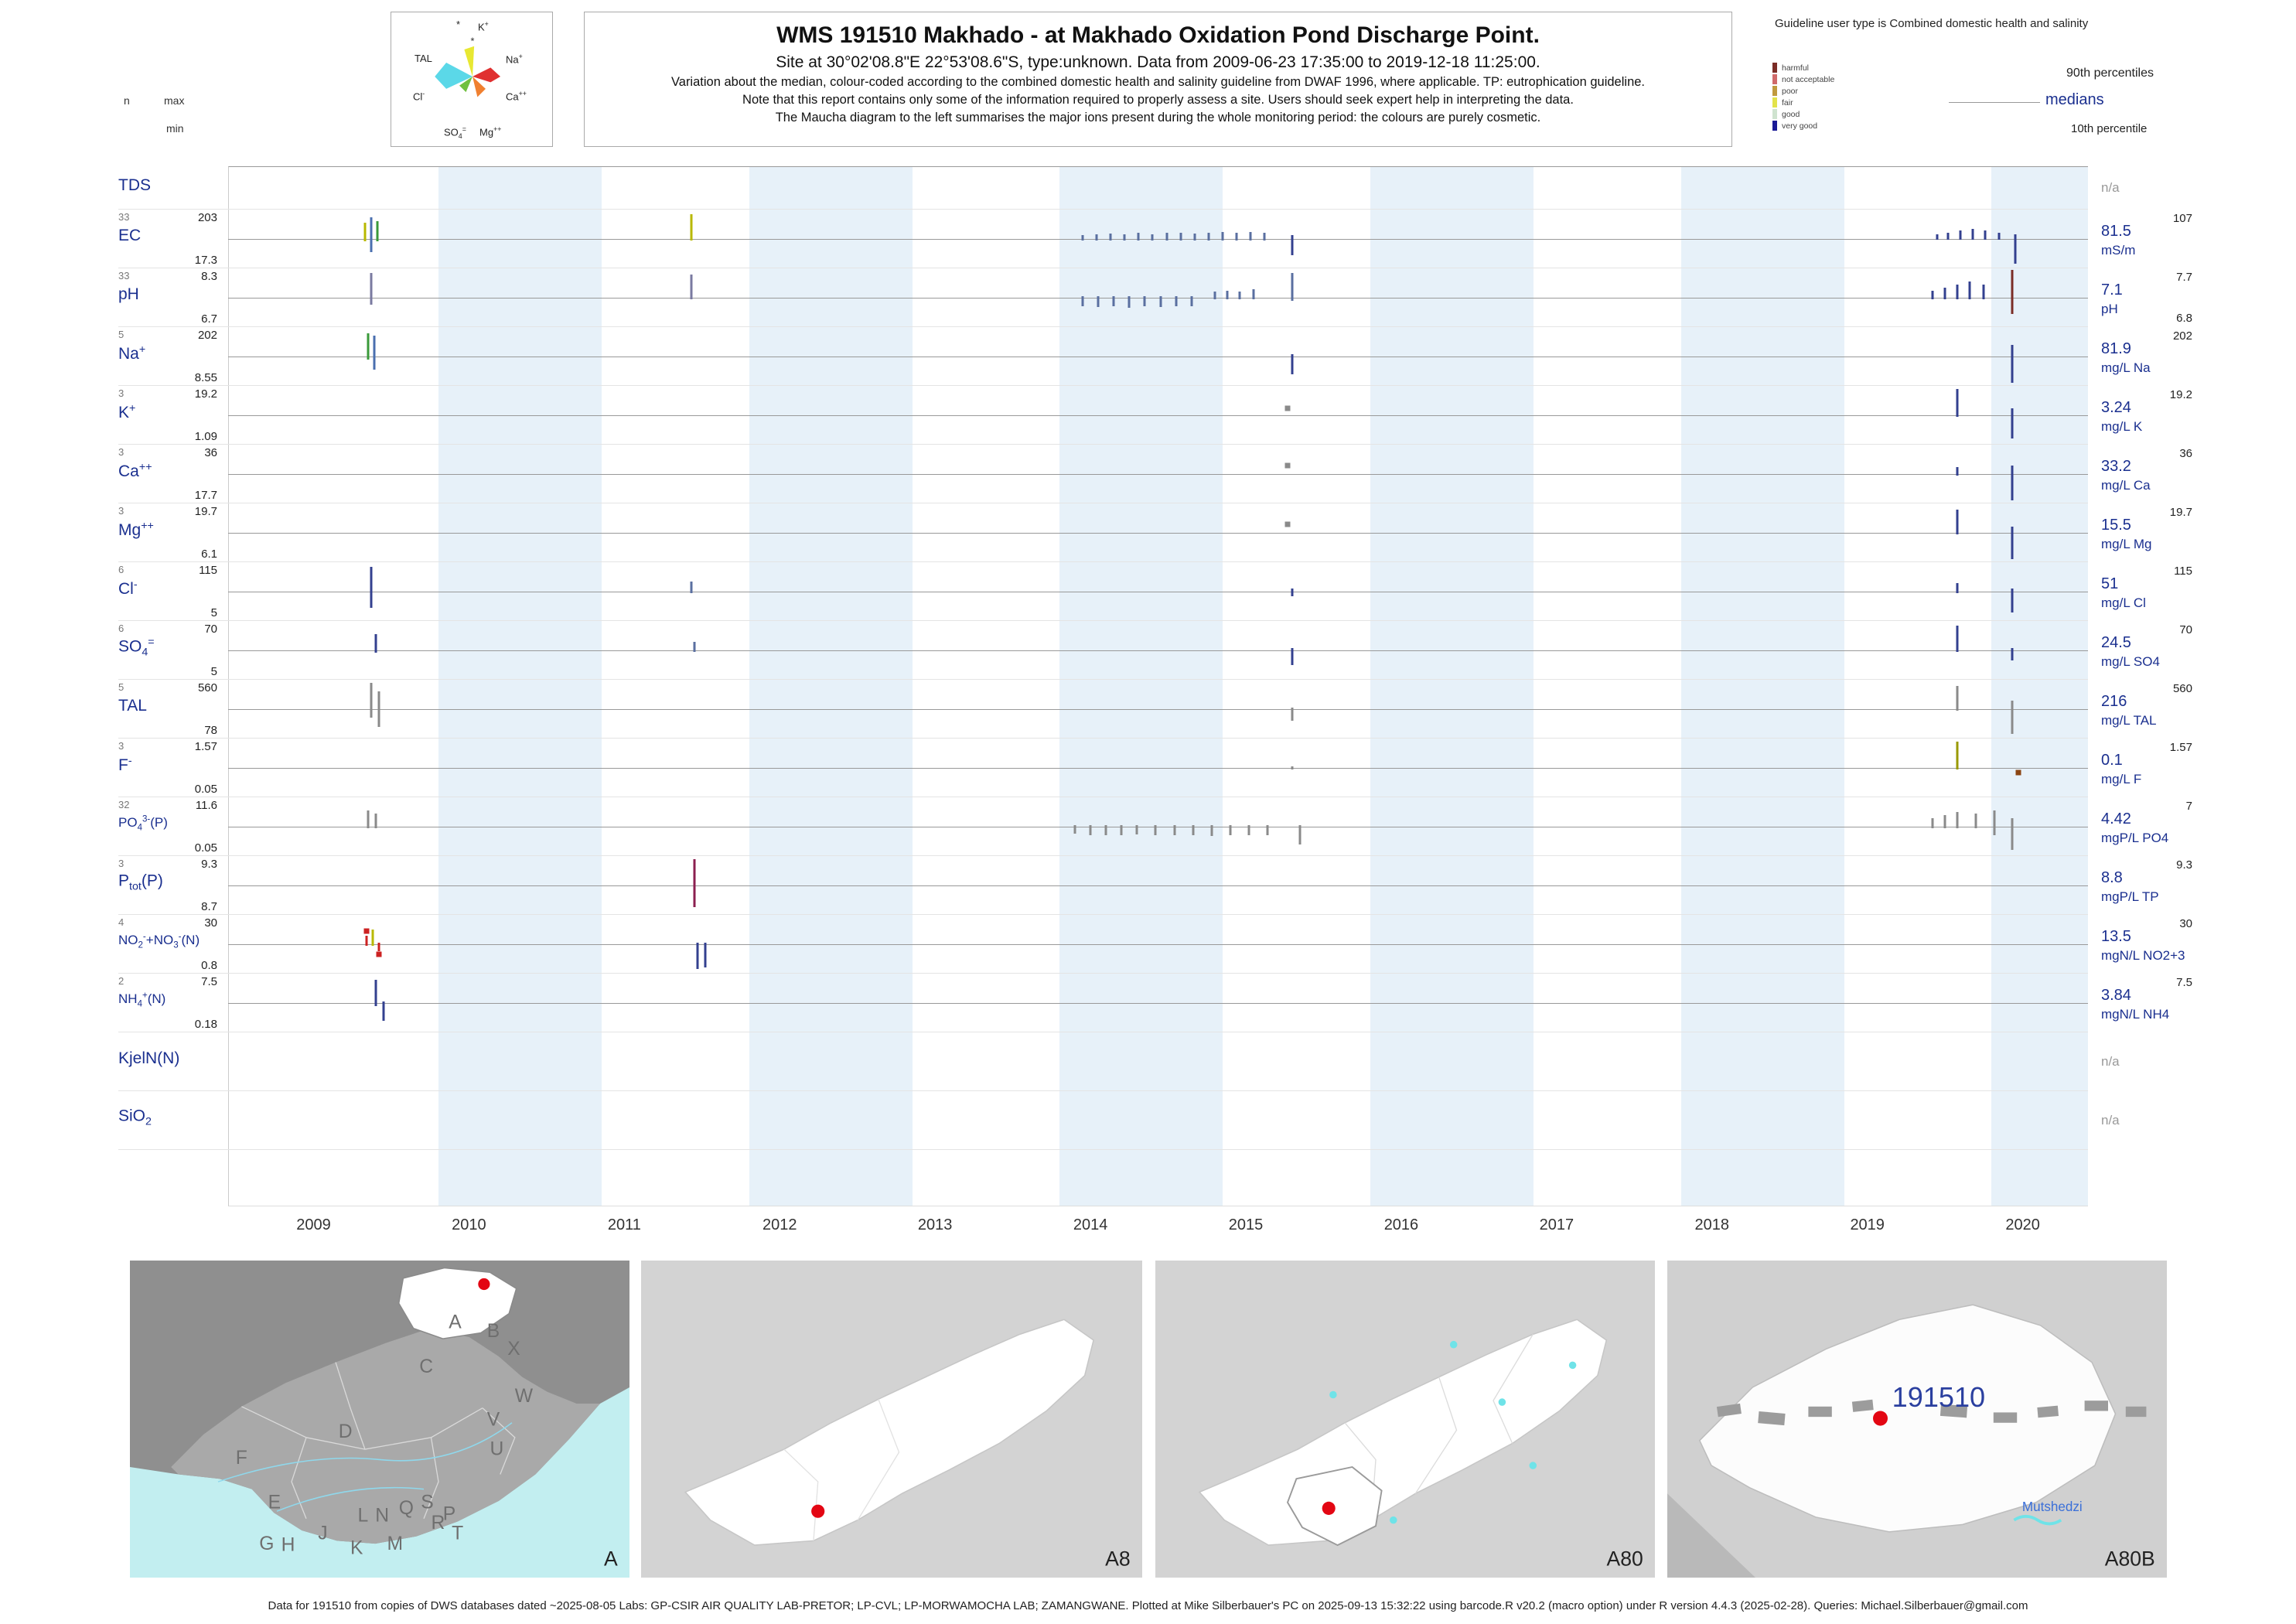 Image resolution: width=2296 pixels, height=1624 pixels. I want to click on param-row-mg: 3 19.7 Mg++ 6.1 19.7 15.5 mg/L Mg, so click(1148, 532).